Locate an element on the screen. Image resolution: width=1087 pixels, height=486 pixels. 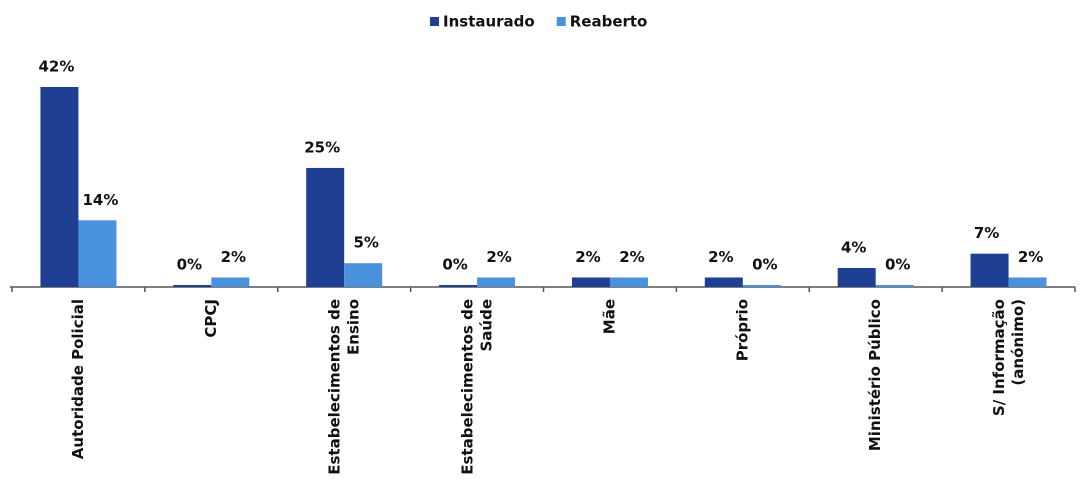
x-tick-label: S/ Informação(anónimo) is located at coordinates (1008, 357).